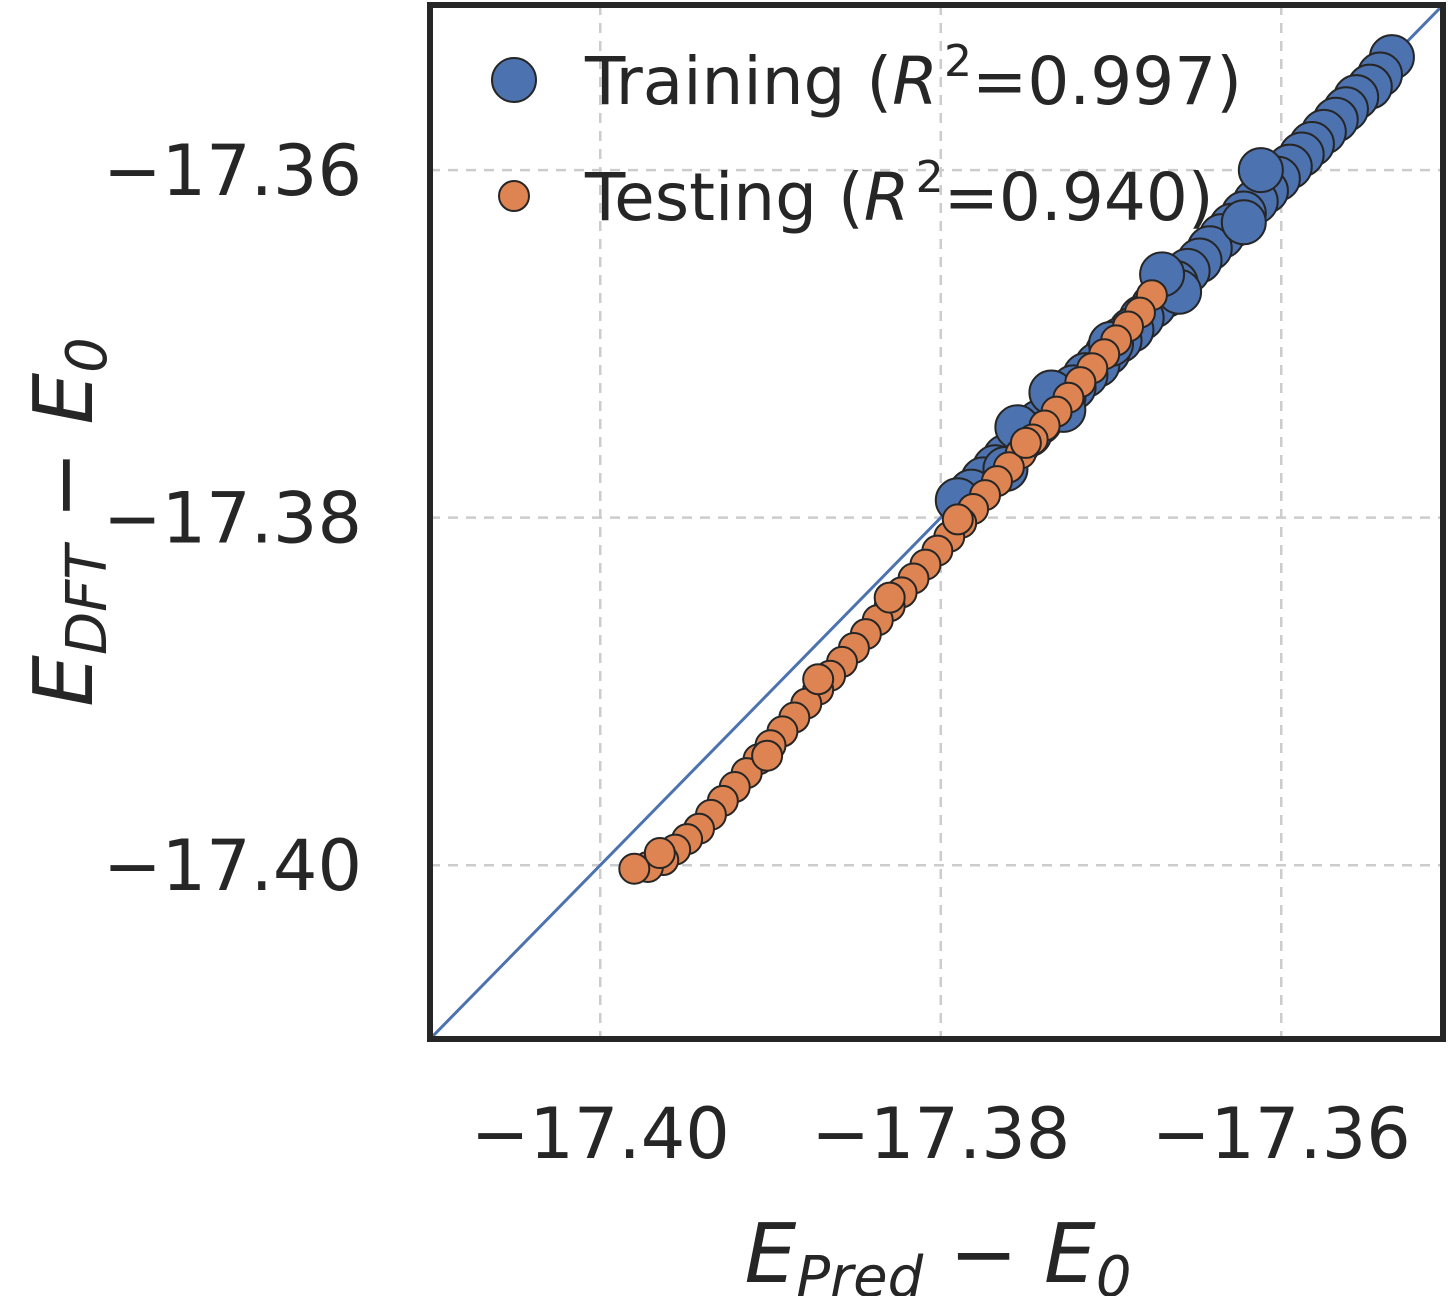 The height and width of the screenshot is (1296, 1451). I want to click on y-axis-label-main: E, so click(64, 681).